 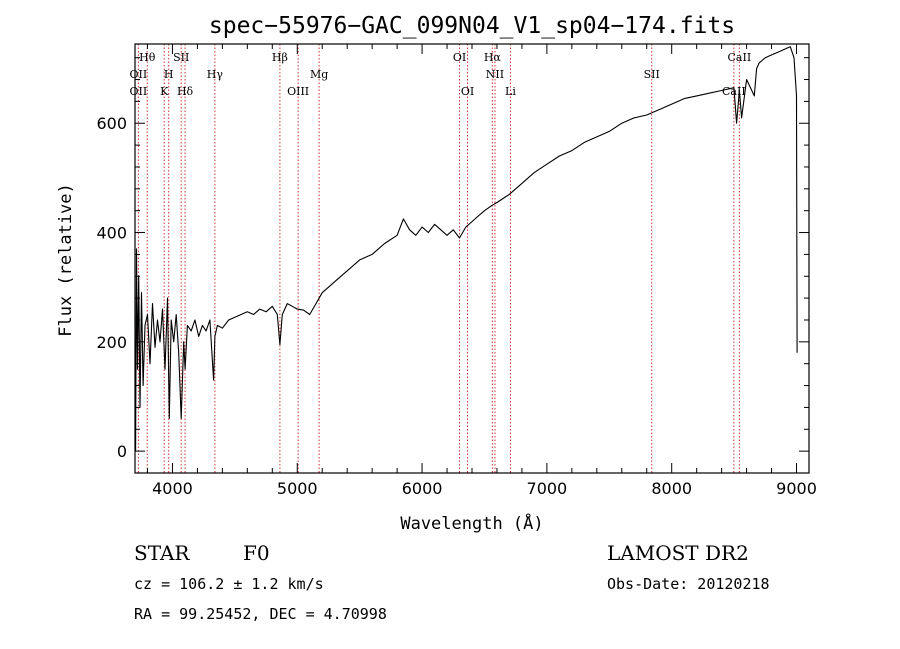 I want to click on spectral-line-label-13: SII, so click(x=652, y=74).